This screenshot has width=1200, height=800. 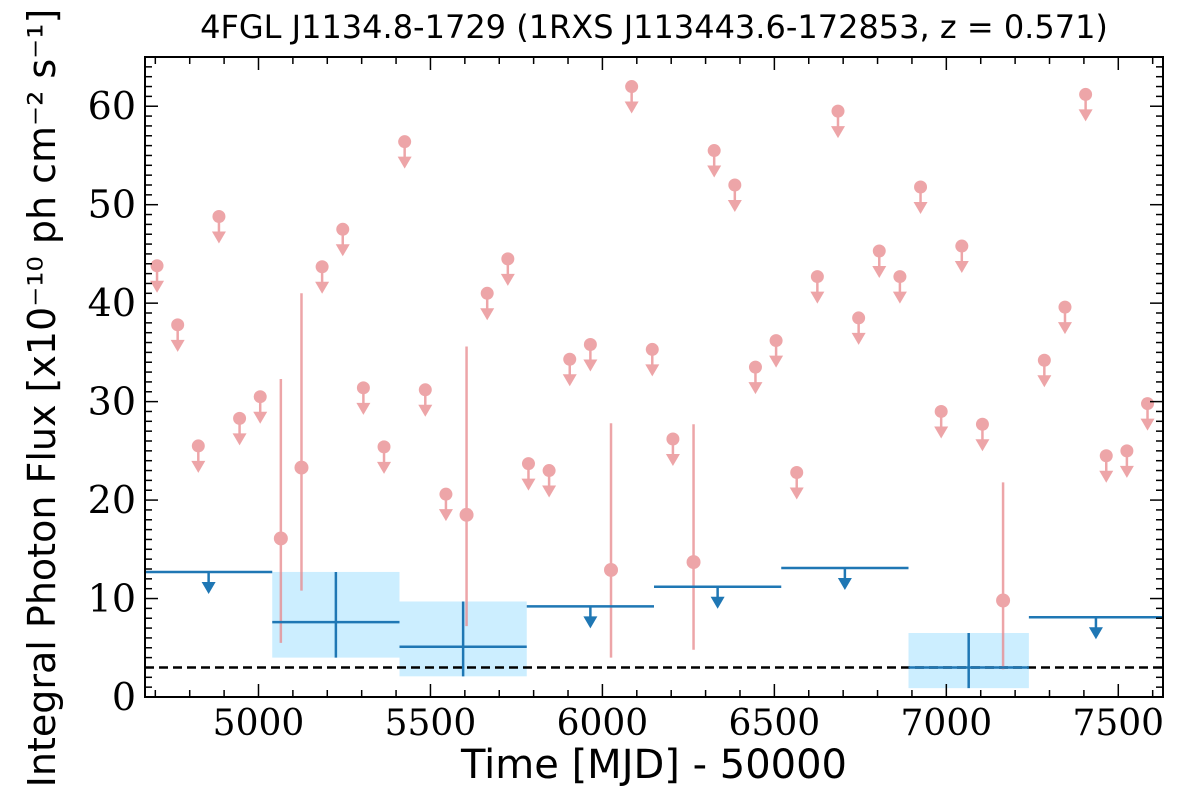 I want to click on y-tick-label: 10, so click(x=112, y=599).